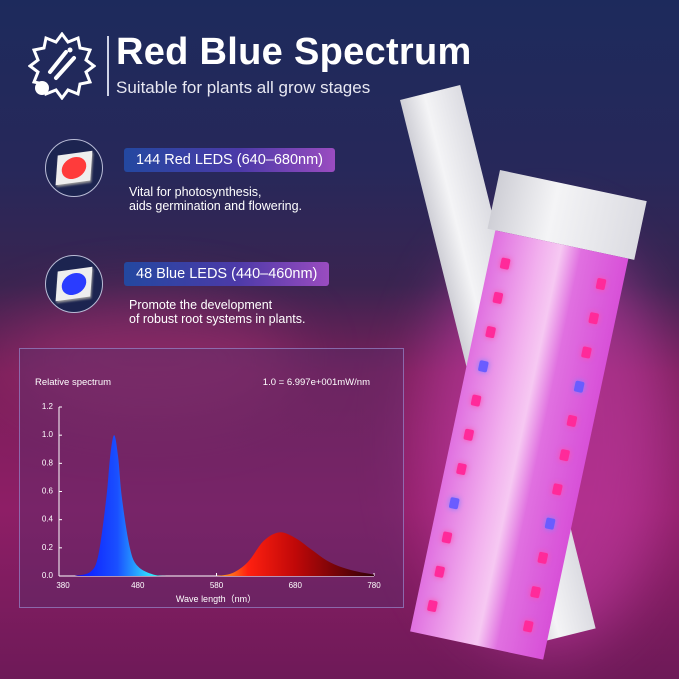 The image size is (679, 679). What do you see at coordinates (48, 491) in the screenshot?
I see `y-tick-label: 0.6` at bounding box center [48, 491].